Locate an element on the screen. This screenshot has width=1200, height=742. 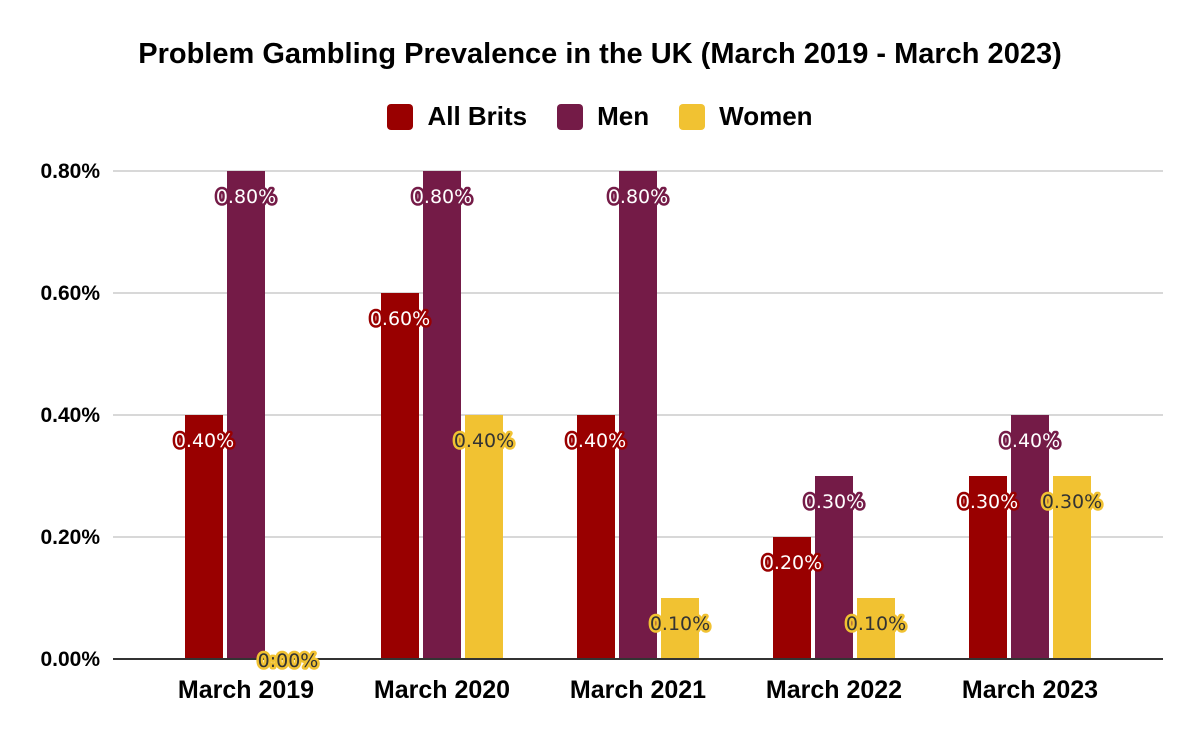
bar-women-march-2021 is located at coordinates (680, 628).